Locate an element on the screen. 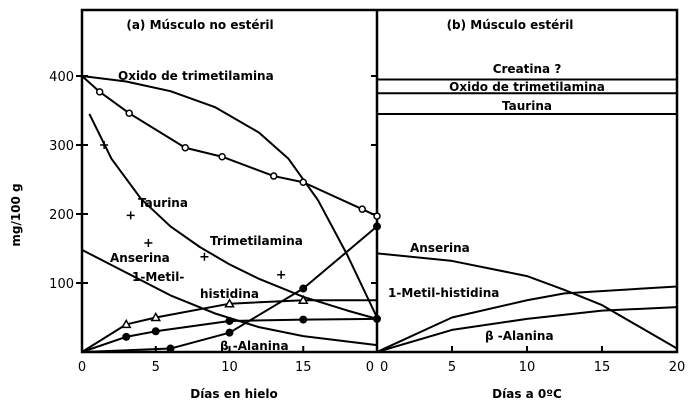 Image resolution: width=692 pixels, height=407 pixels. label-a-oxido: Oxido de trimetilamina is located at coordinates (196, 76).